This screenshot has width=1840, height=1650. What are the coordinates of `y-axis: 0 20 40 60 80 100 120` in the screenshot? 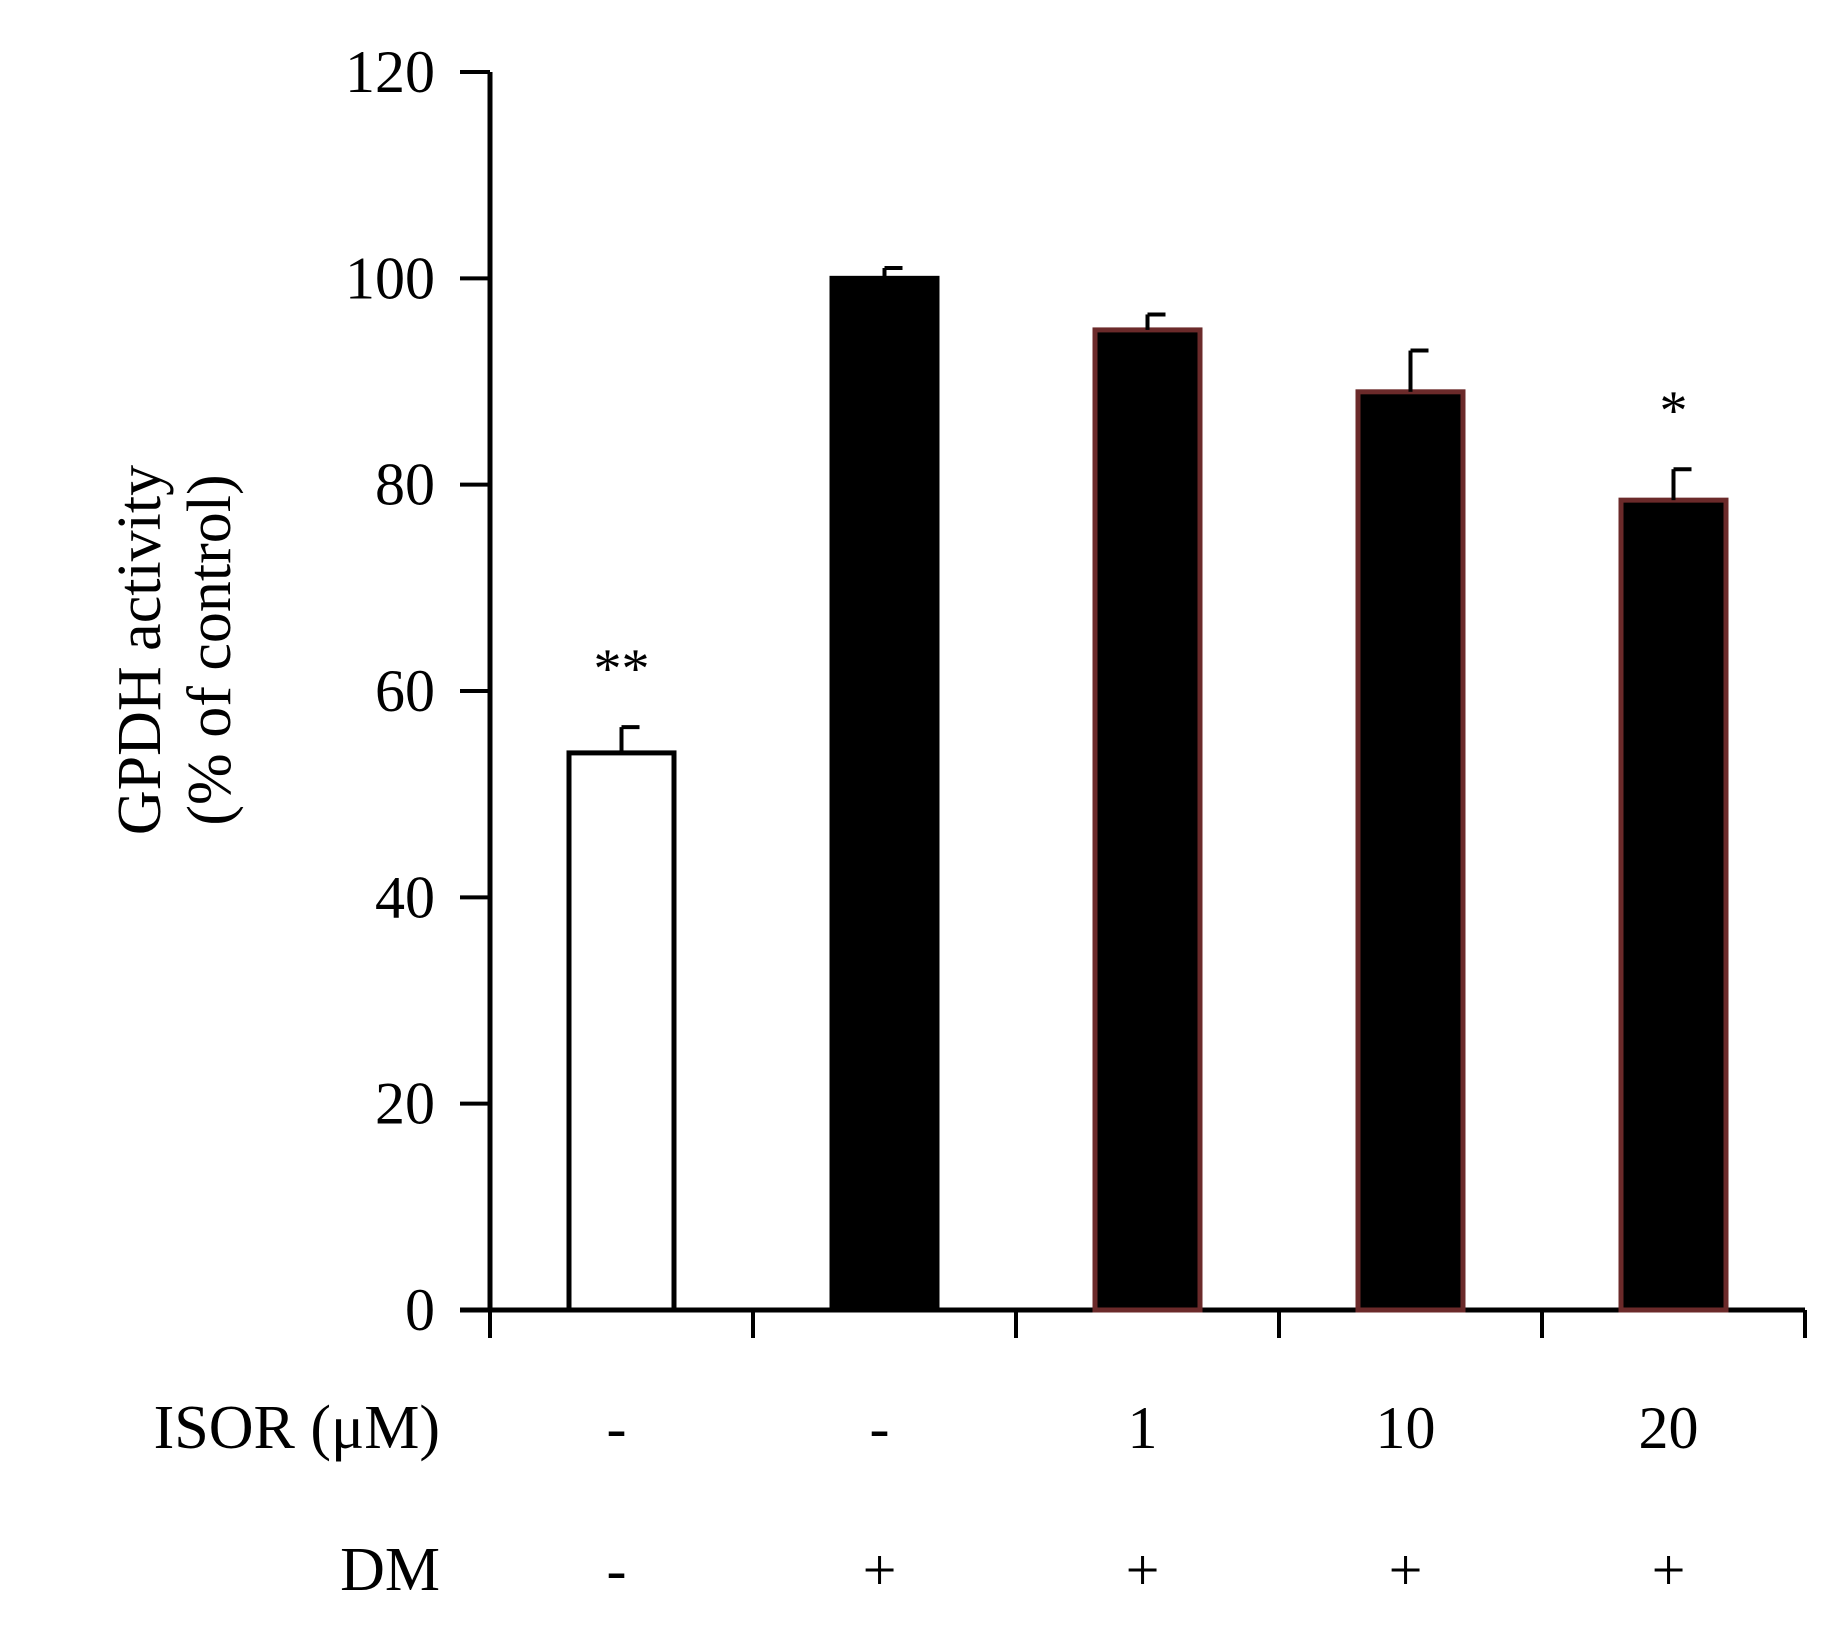 It's located at (417, 691).